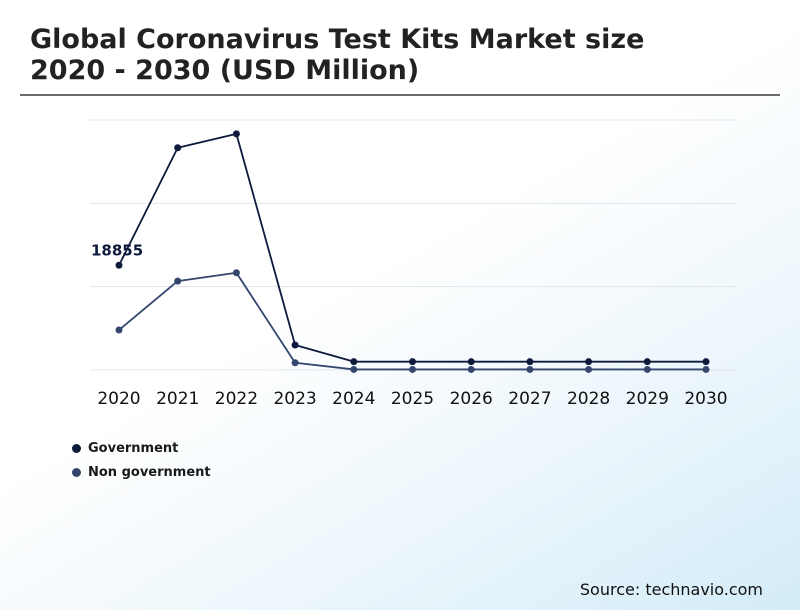 The image size is (800, 610). Describe the element at coordinates (236, 399) in the screenshot. I see `x-tick-label: 2022` at that location.